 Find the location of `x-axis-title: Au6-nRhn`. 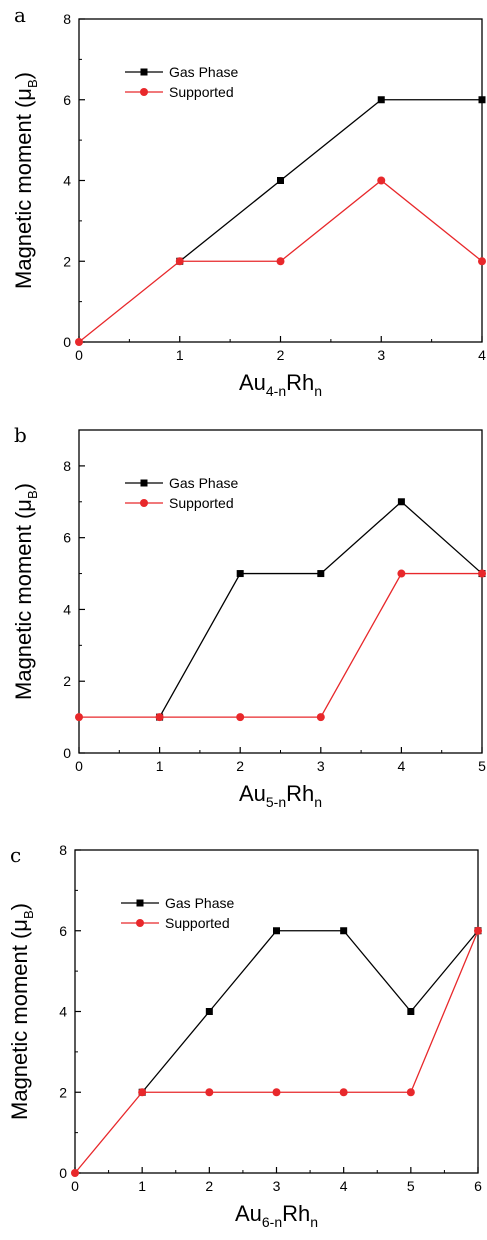

x-axis-title: Au6-nRhn is located at coordinates (276, 1215).